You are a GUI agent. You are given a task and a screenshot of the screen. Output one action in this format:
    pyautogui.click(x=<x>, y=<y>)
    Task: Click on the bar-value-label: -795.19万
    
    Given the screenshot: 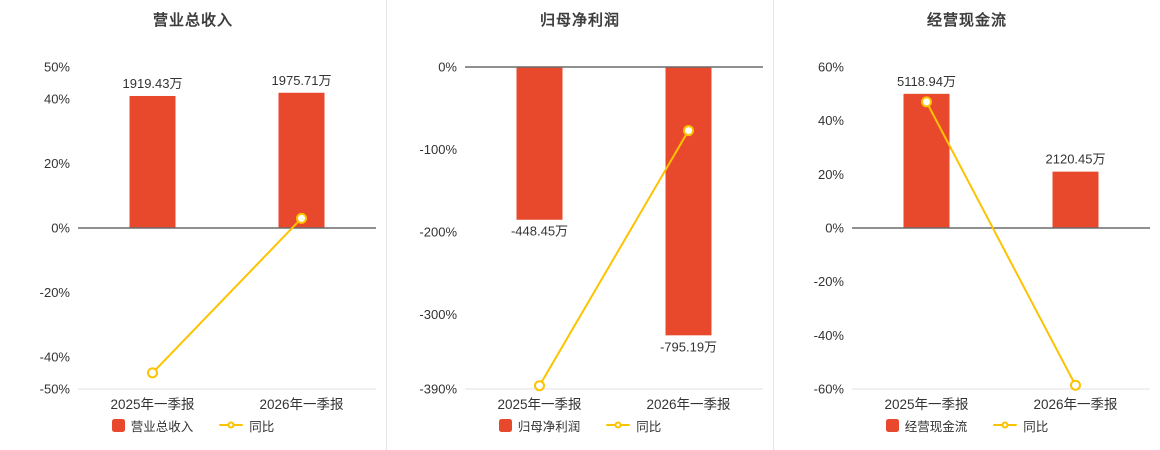 What is the action you would take?
    pyautogui.click(x=688, y=346)
    